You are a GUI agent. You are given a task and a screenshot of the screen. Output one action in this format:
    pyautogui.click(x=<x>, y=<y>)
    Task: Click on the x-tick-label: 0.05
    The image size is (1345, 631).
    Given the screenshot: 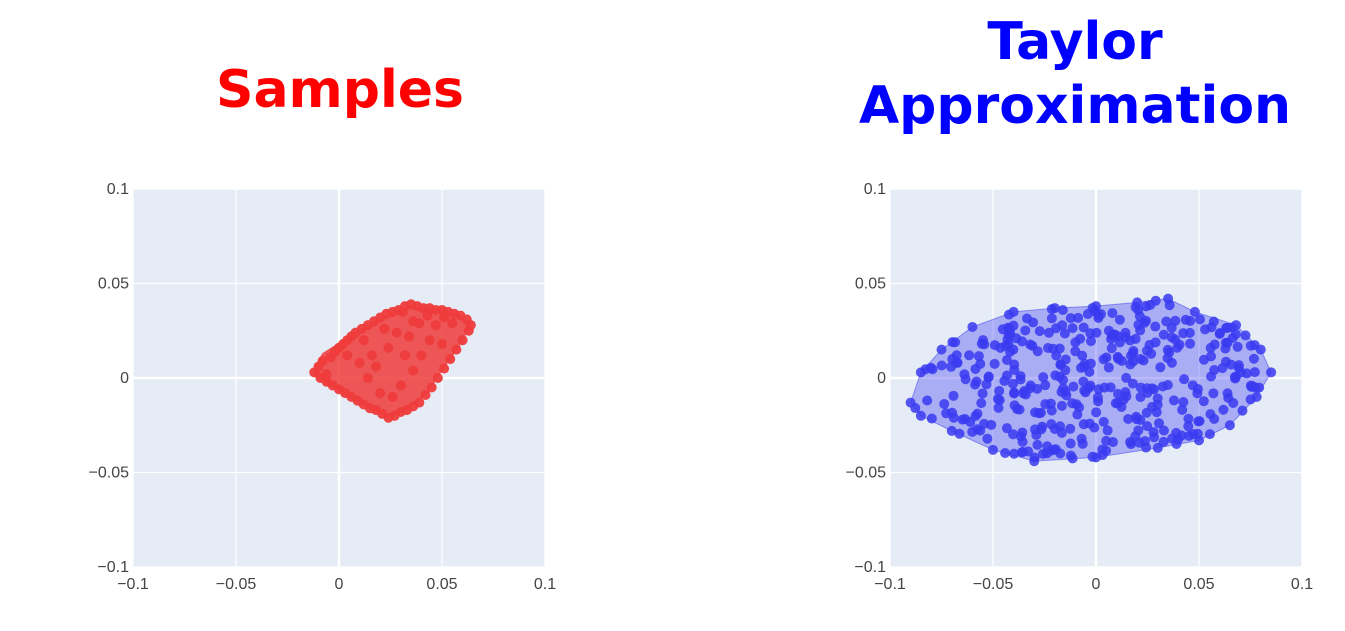 What is the action you would take?
    pyautogui.click(x=1198, y=584)
    